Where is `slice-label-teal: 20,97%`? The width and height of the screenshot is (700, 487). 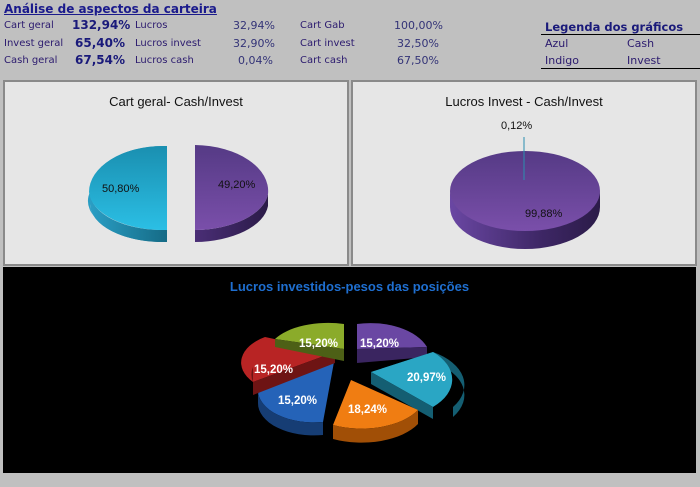
slice-label-teal: 20,97% is located at coordinates (426, 378).